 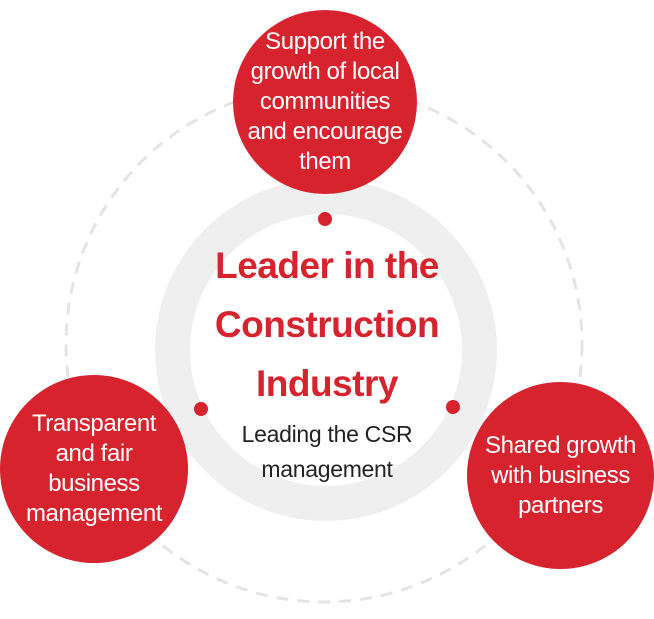 What do you see at coordinates (560, 445) in the screenshot?
I see `node-label-line: Shared growth` at bounding box center [560, 445].